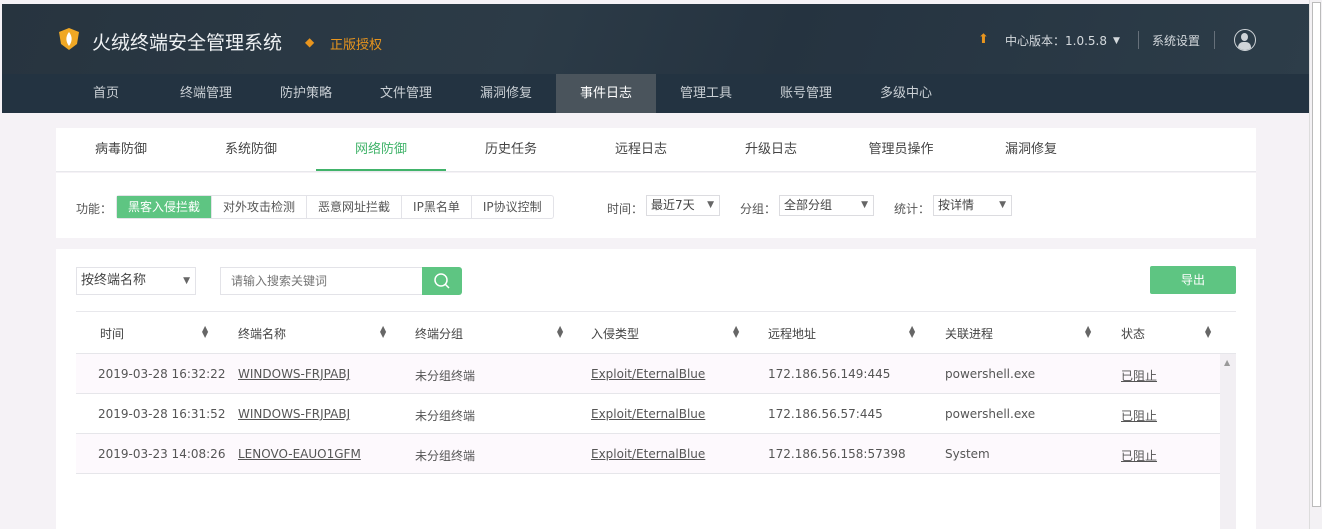 Image resolution: width=1322 pixels, height=529 pixels. Describe the element at coordinates (1245, 40) in the screenshot. I see `user-avatar-icon` at that location.